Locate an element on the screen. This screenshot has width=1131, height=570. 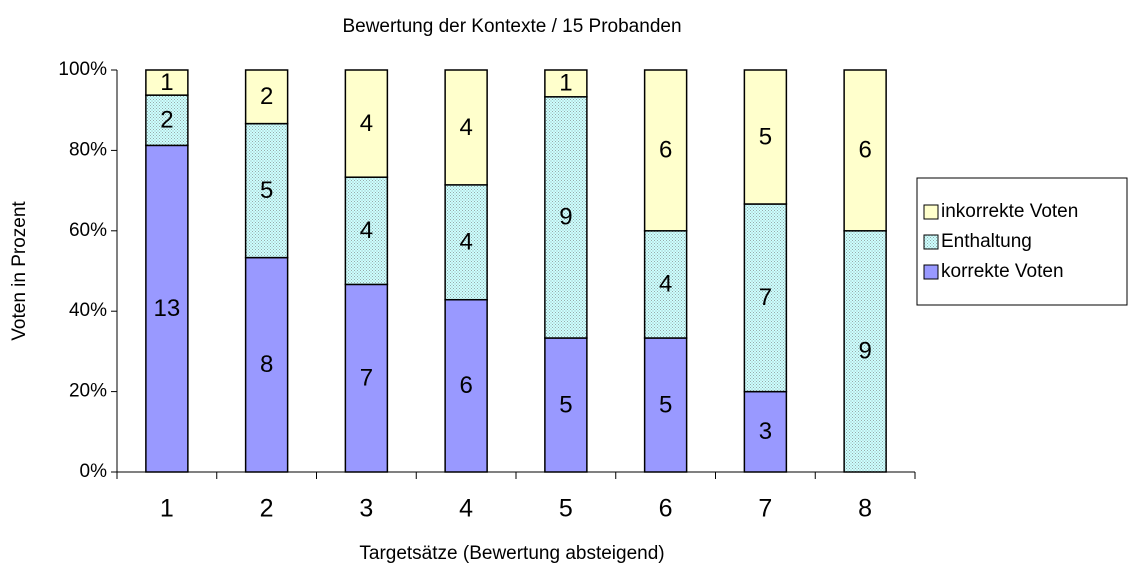
y-tick-label: 40% is located at coordinates (88, 310).